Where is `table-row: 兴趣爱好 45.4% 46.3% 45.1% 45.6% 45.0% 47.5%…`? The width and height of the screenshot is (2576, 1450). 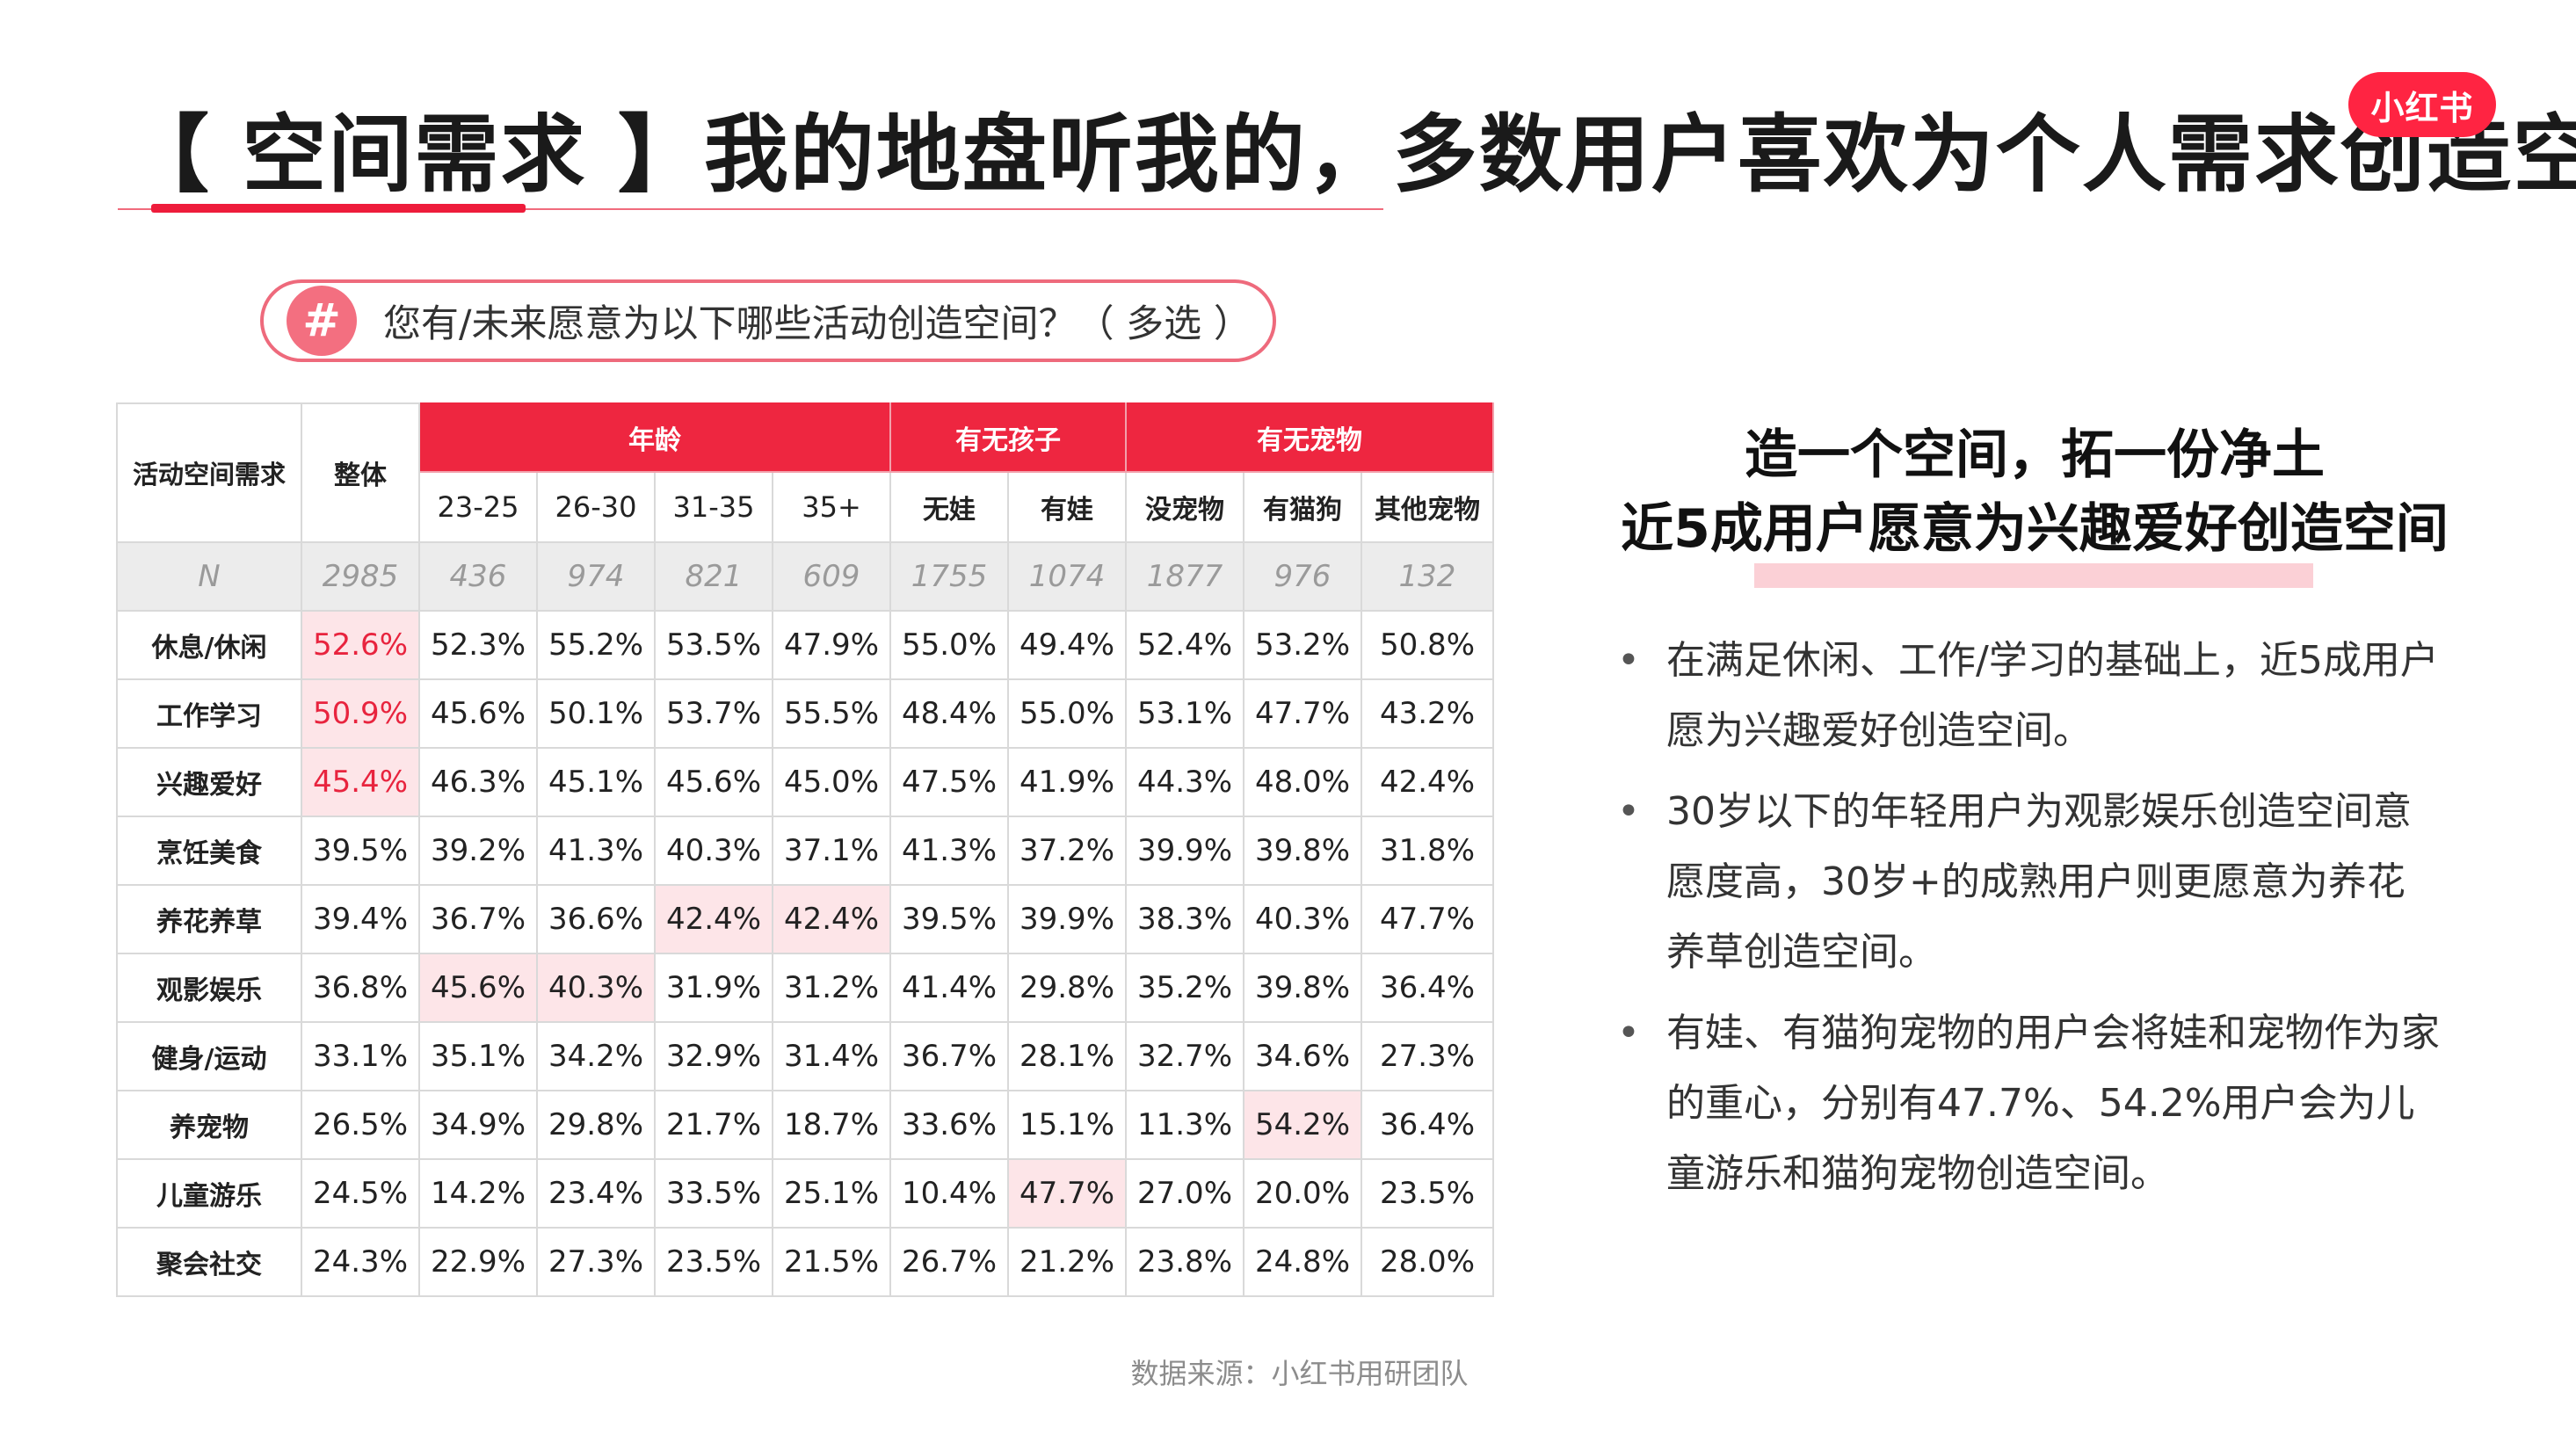
table-row: 兴趣爱好 45.4% 46.3% 45.1% 45.6% 45.0% 47.5%… is located at coordinates (805, 782).